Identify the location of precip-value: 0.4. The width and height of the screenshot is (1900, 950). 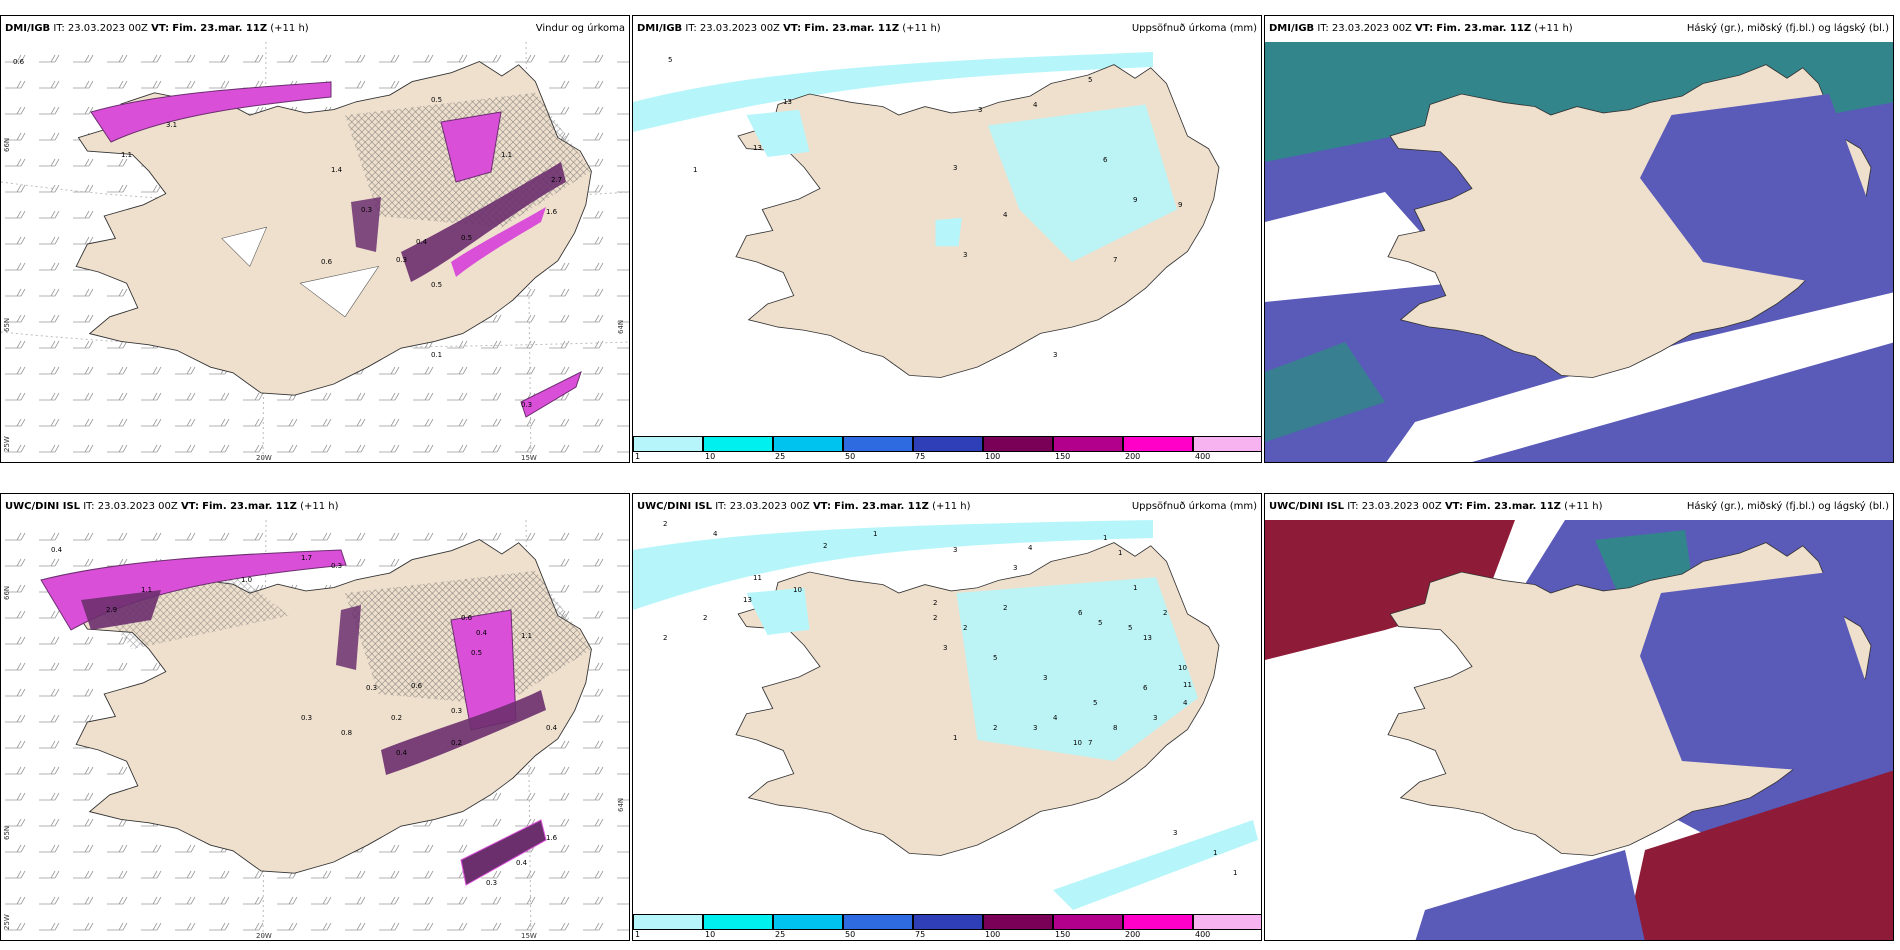
(522, 863).